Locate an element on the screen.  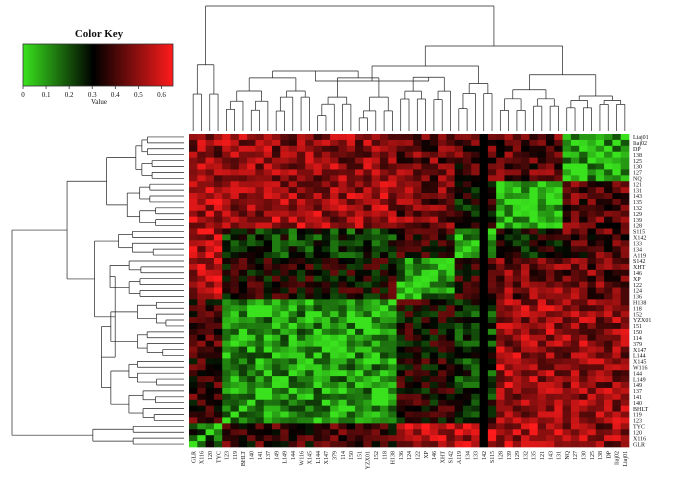
row-label: BHLT is located at coordinates (640, 410).